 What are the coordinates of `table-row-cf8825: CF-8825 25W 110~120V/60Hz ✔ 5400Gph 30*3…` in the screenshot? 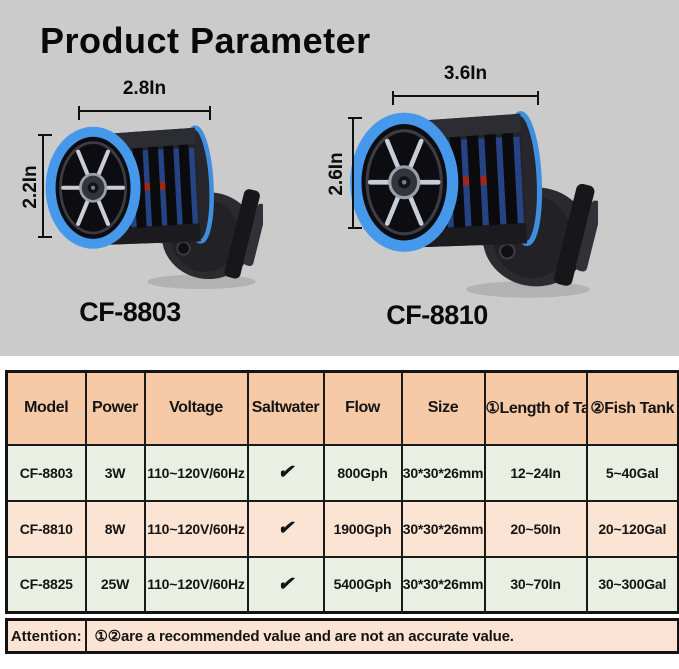 It's located at (342, 584).